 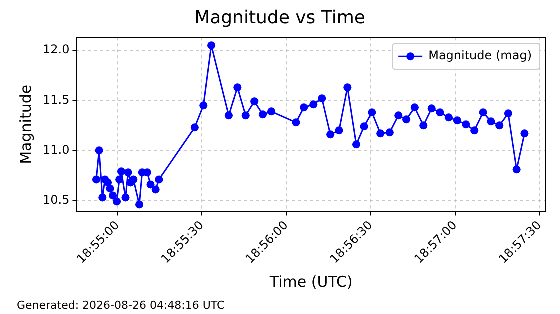 What do you see at coordinates (56, 99) in the screenshot?
I see `y-tick-label: 11.5` at bounding box center [56, 99].